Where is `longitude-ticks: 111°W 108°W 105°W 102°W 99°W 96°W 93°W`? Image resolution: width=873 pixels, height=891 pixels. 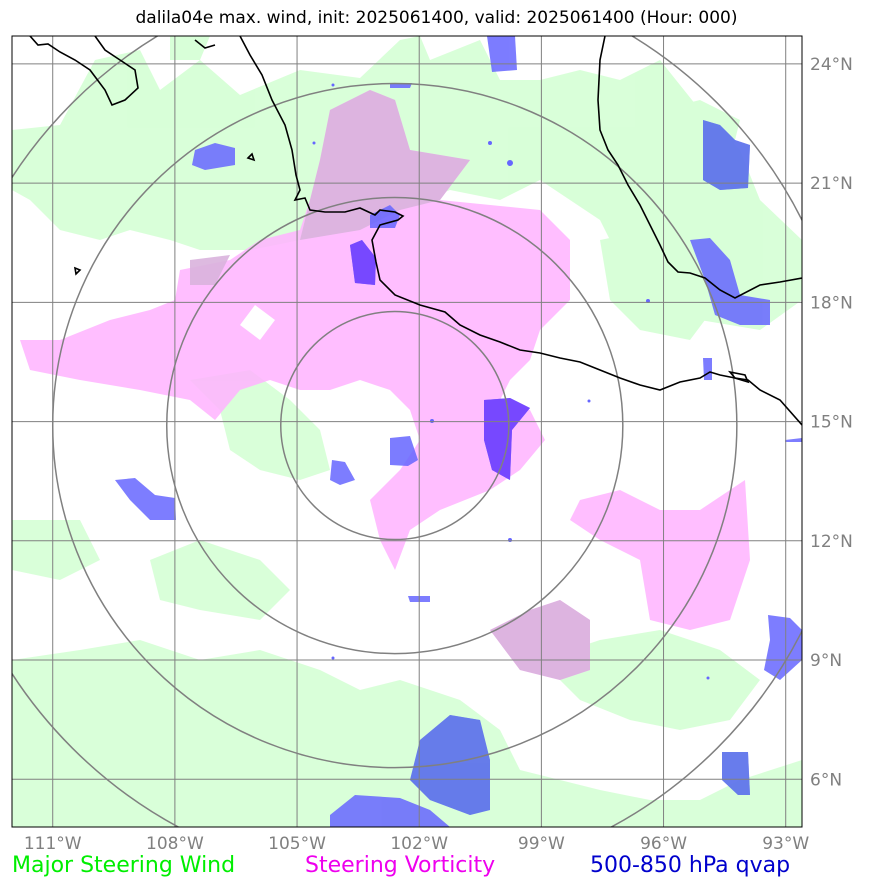 longitude-ticks: 111°W 108°W 105°W 102°W 99°W 96°W 93°W is located at coordinates (417, 844).